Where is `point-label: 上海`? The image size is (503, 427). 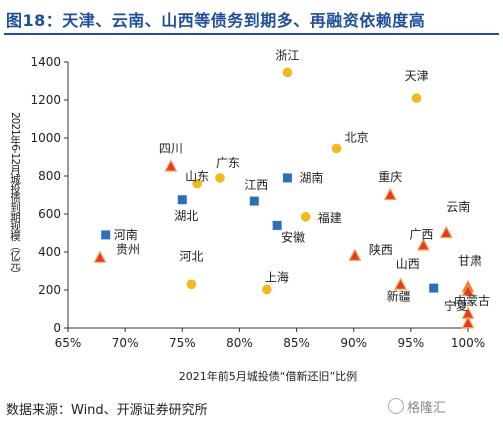 point-label: 上海 is located at coordinates (277, 276).